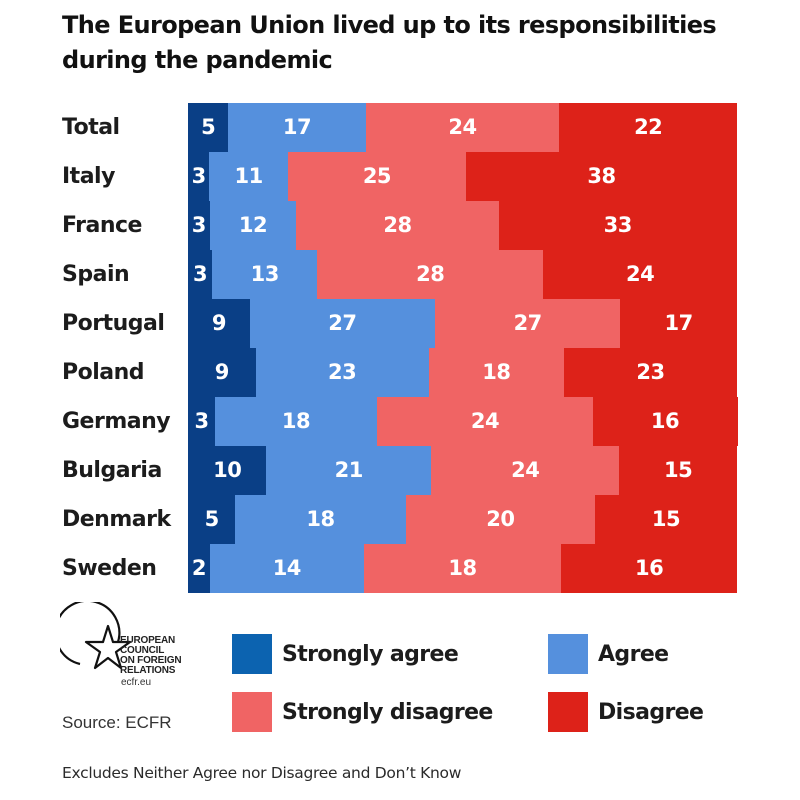 The height and width of the screenshot is (800, 800). I want to click on bar-segment-germany-disagree, so click(665, 421).